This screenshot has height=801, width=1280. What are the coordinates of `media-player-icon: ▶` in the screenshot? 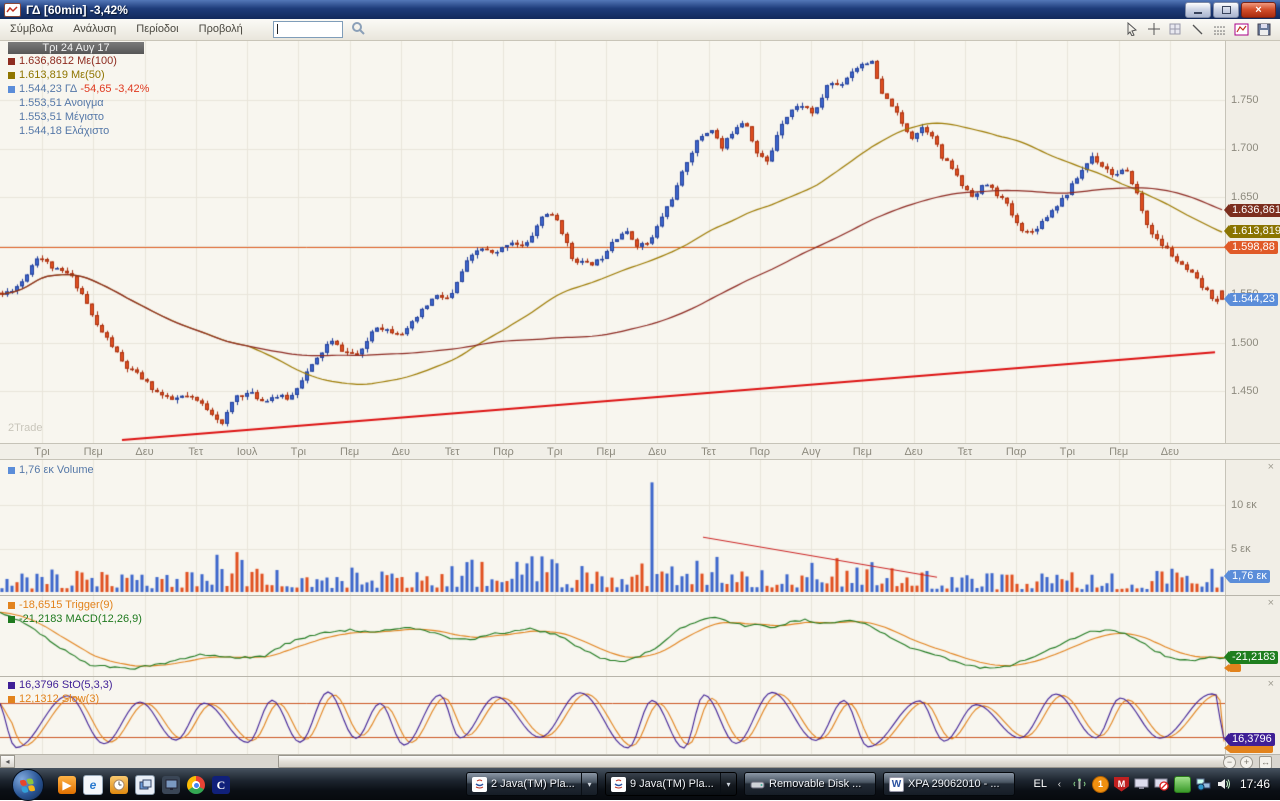 It's located at (67, 785).